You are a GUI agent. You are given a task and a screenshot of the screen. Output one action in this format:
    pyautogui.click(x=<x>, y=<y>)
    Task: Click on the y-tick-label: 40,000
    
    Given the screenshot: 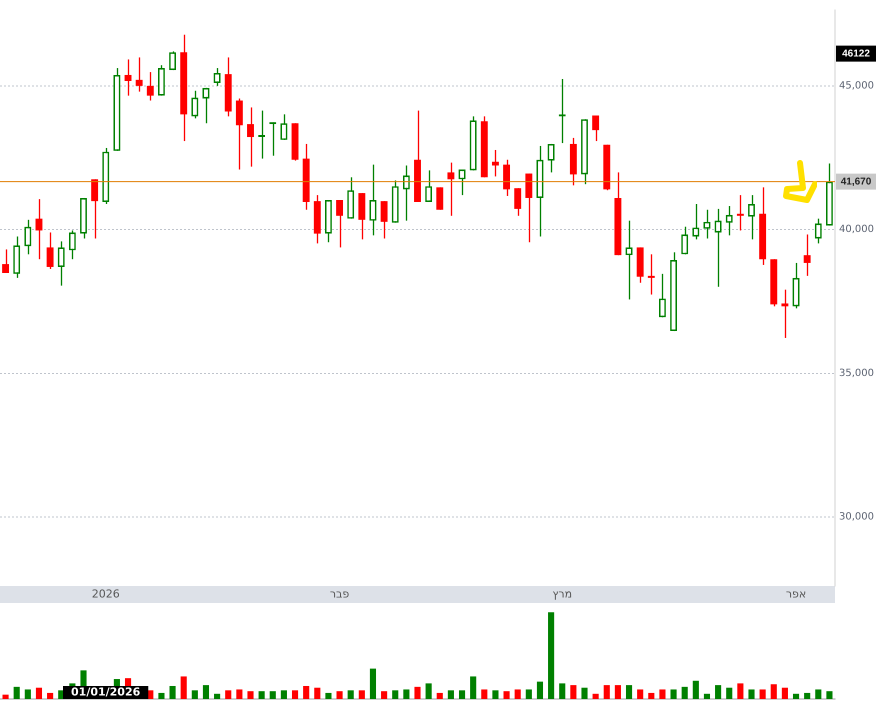 What is the action you would take?
    pyautogui.click(x=856, y=230)
    